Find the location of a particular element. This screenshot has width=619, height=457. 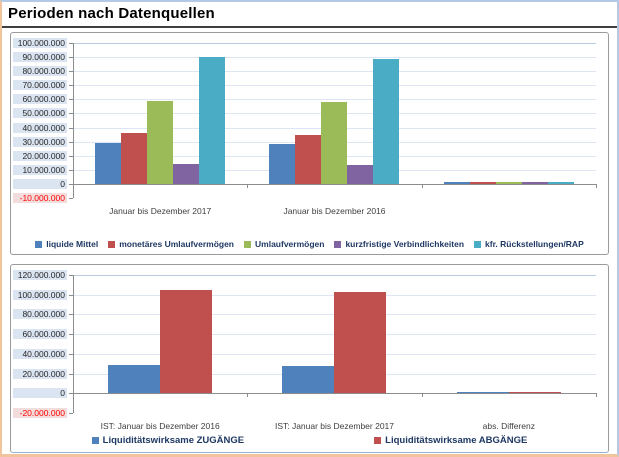

legend-item: Liquiditätswirksame ABGÄNGE is located at coordinates (450, 440).